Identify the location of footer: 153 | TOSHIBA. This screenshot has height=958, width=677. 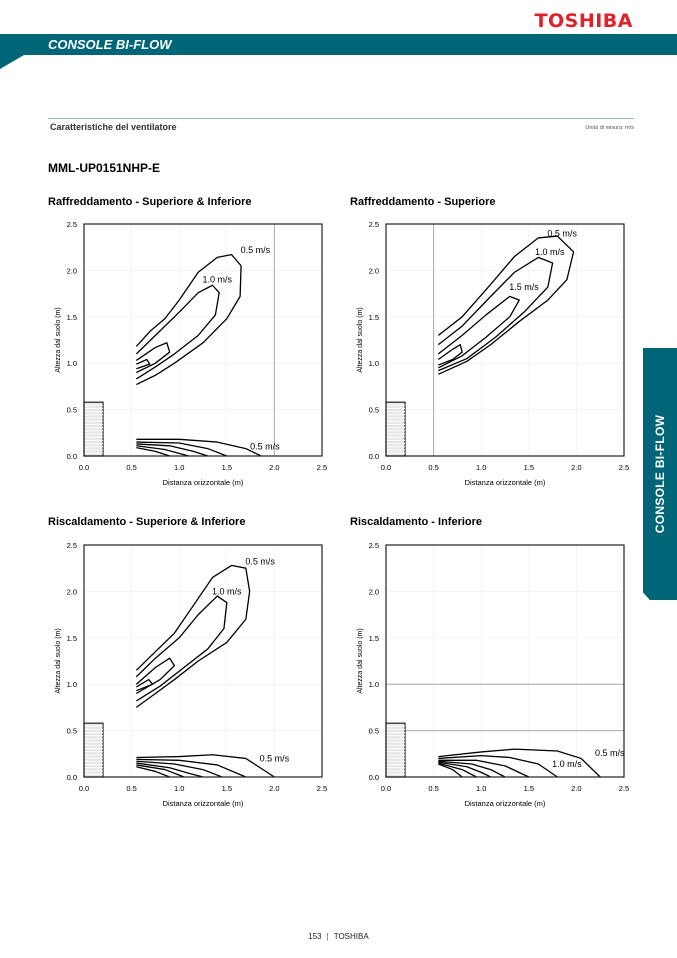
(338, 936).